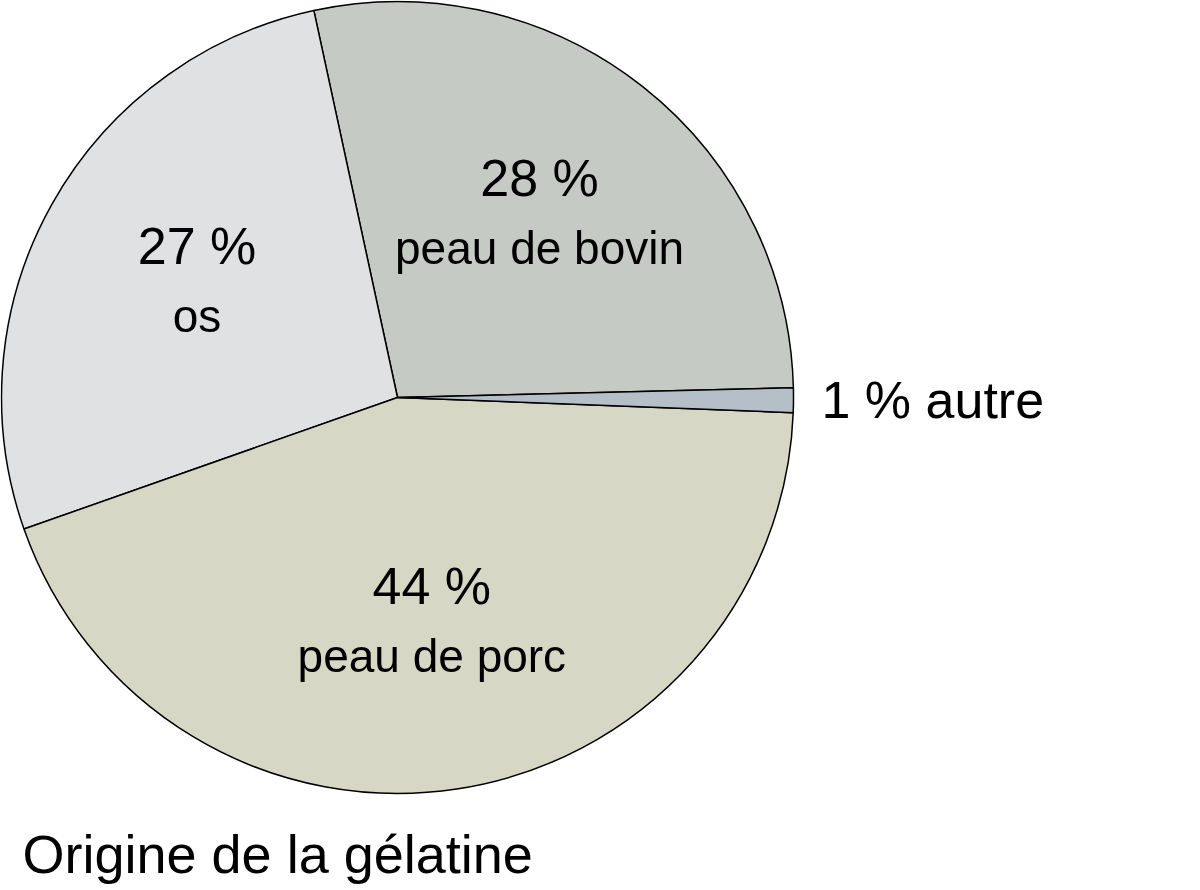  What do you see at coordinates (432, 655) in the screenshot?
I see `slice-label: peau de porc` at bounding box center [432, 655].